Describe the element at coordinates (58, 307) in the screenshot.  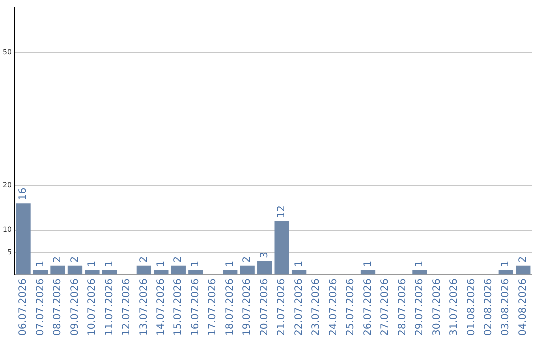
I see `x-tick-label: 08.07.2026` at that location.